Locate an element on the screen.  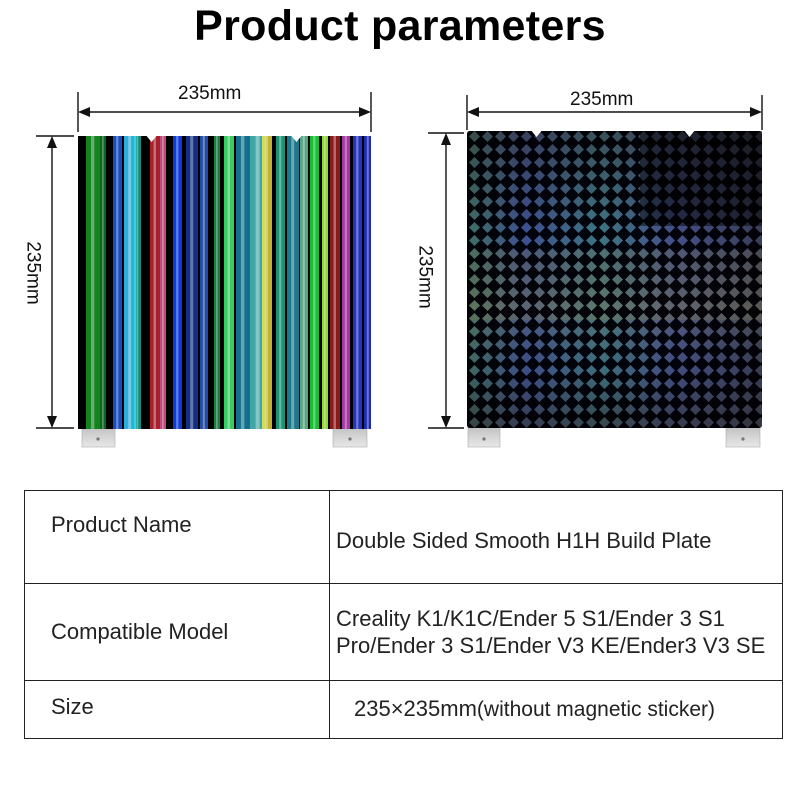
product-name-label-cell: Product Name is located at coordinates (177, 537).